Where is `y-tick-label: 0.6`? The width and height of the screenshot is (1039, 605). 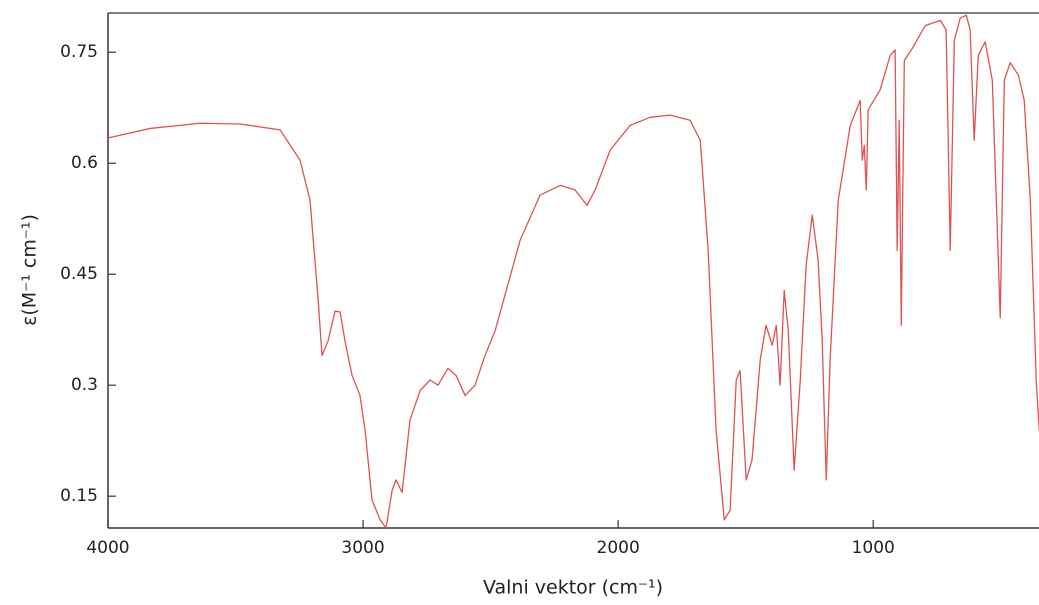 y-tick-label: 0.6 is located at coordinates (84, 163).